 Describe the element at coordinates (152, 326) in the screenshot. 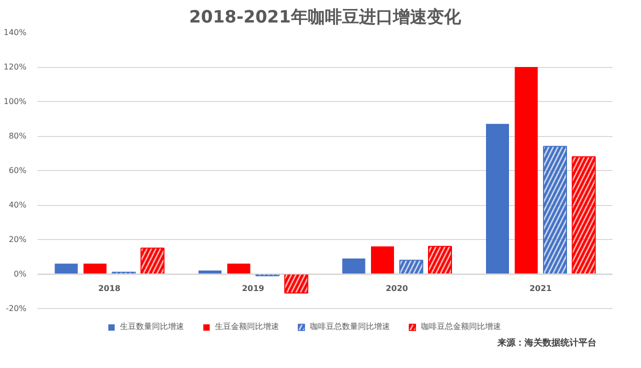

I see `legend-label: 生豆数量同比增速` at that location.